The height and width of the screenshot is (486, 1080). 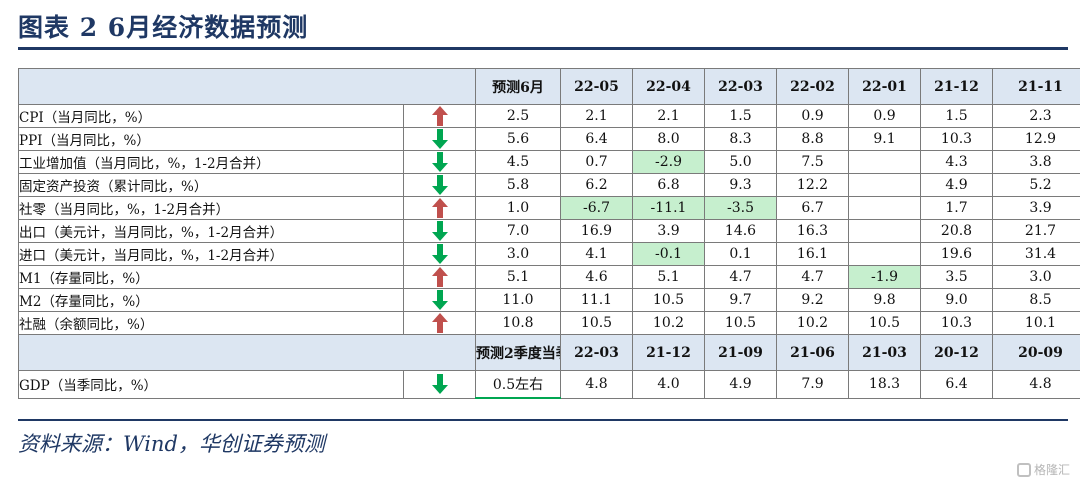 I want to click on indicator-label: 社零（当月同比，%，1-2月合并）, so click(x=211, y=208).